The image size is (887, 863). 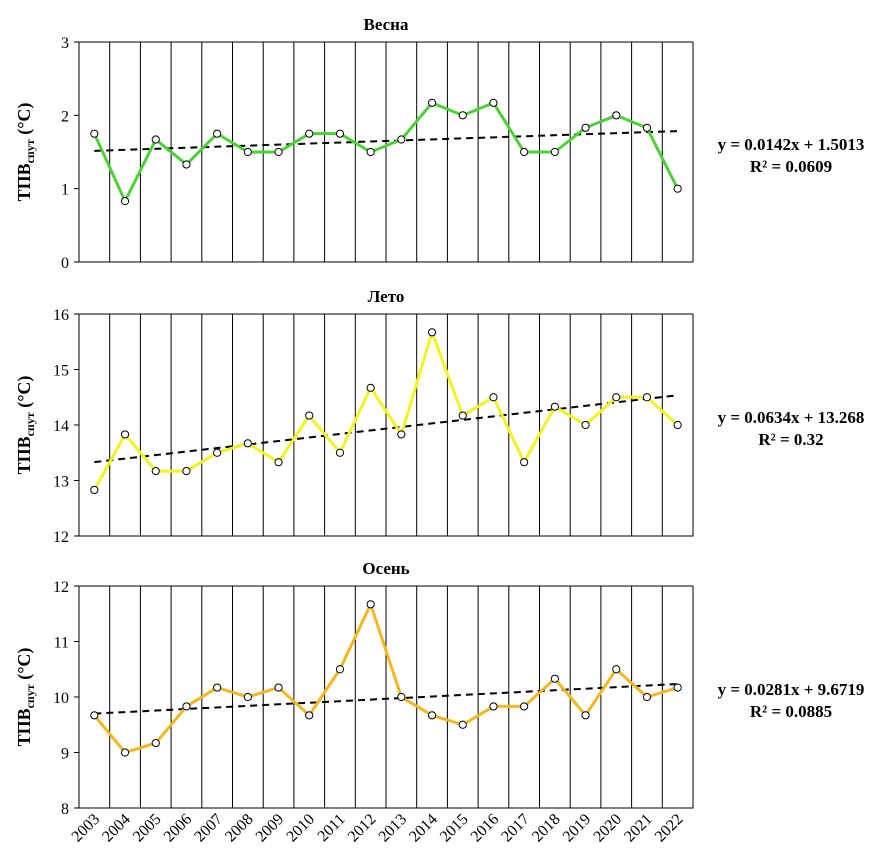 I want to click on trendline-equation: y = 0.0142x + 1.5013, so click(x=791, y=144).